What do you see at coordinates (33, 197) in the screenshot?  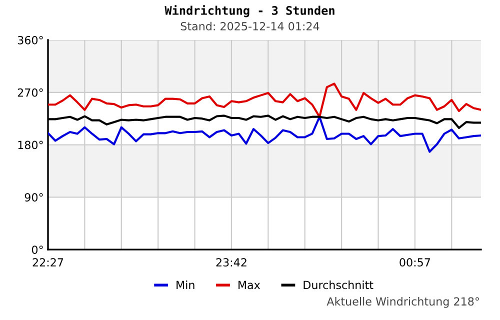 I see `y-tick-label: 90°` at bounding box center [33, 197].